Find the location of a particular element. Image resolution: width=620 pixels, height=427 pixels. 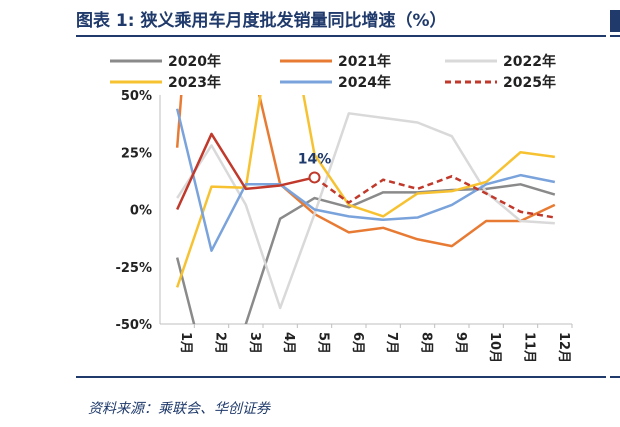

x-tick-label: 7月 is located at coordinates (391, 343).